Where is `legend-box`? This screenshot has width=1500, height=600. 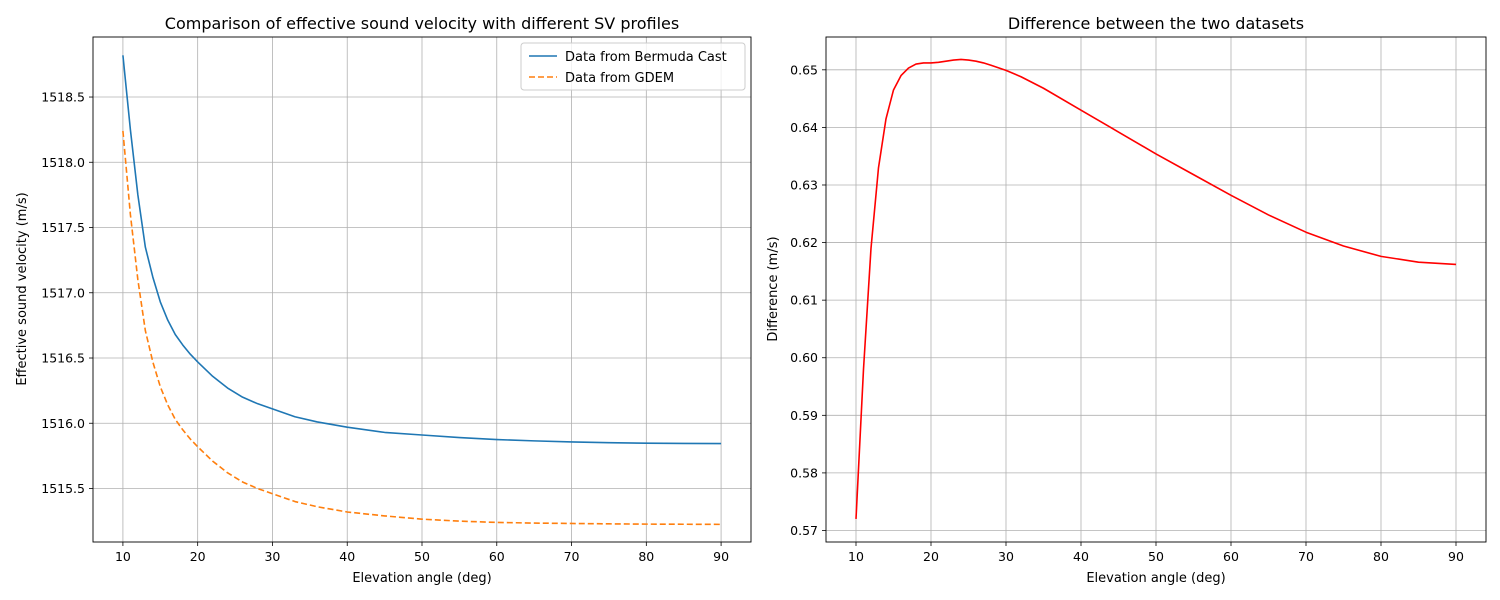 legend-box is located at coordinates (633, 66).